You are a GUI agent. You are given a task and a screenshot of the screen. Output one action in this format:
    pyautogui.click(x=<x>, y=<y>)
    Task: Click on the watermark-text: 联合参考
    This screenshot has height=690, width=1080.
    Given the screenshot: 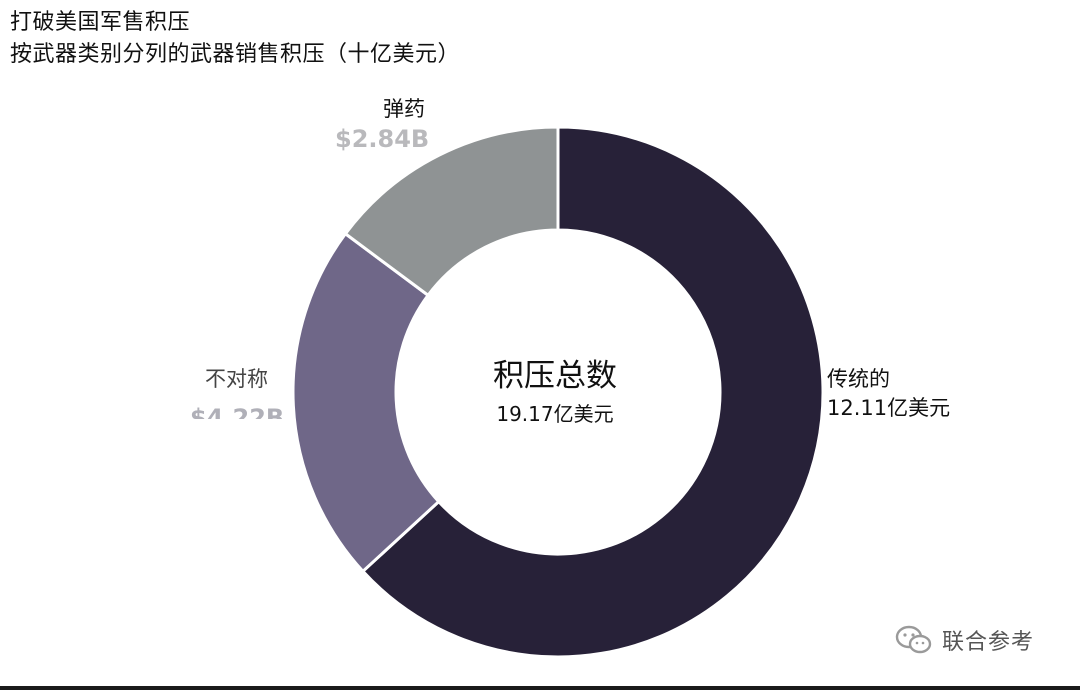 What is the action you would take?
    pyautogui.click(x=988, y=642)
    